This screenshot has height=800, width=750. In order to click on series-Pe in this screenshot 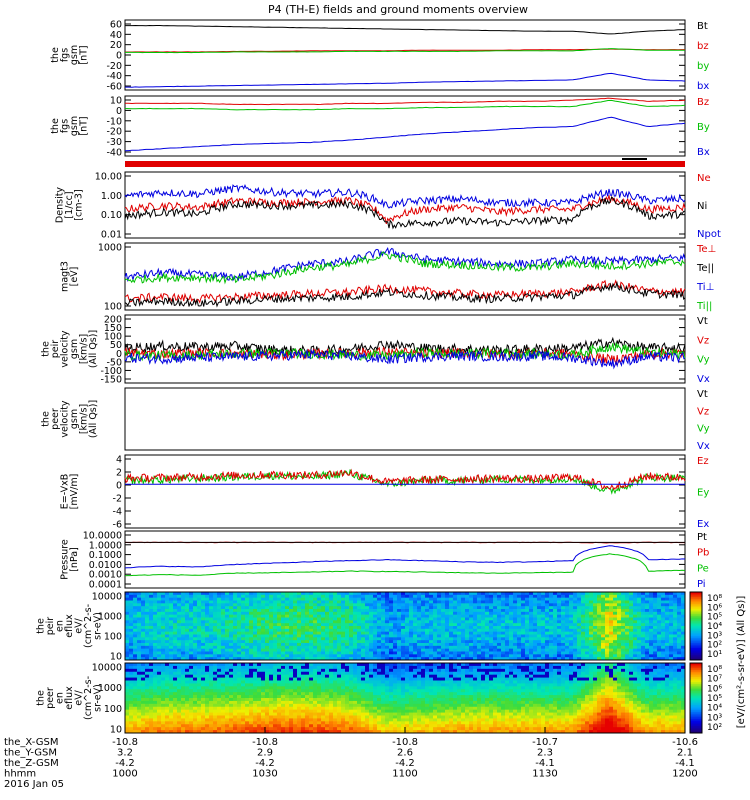, I will do `click(405, 565)`.